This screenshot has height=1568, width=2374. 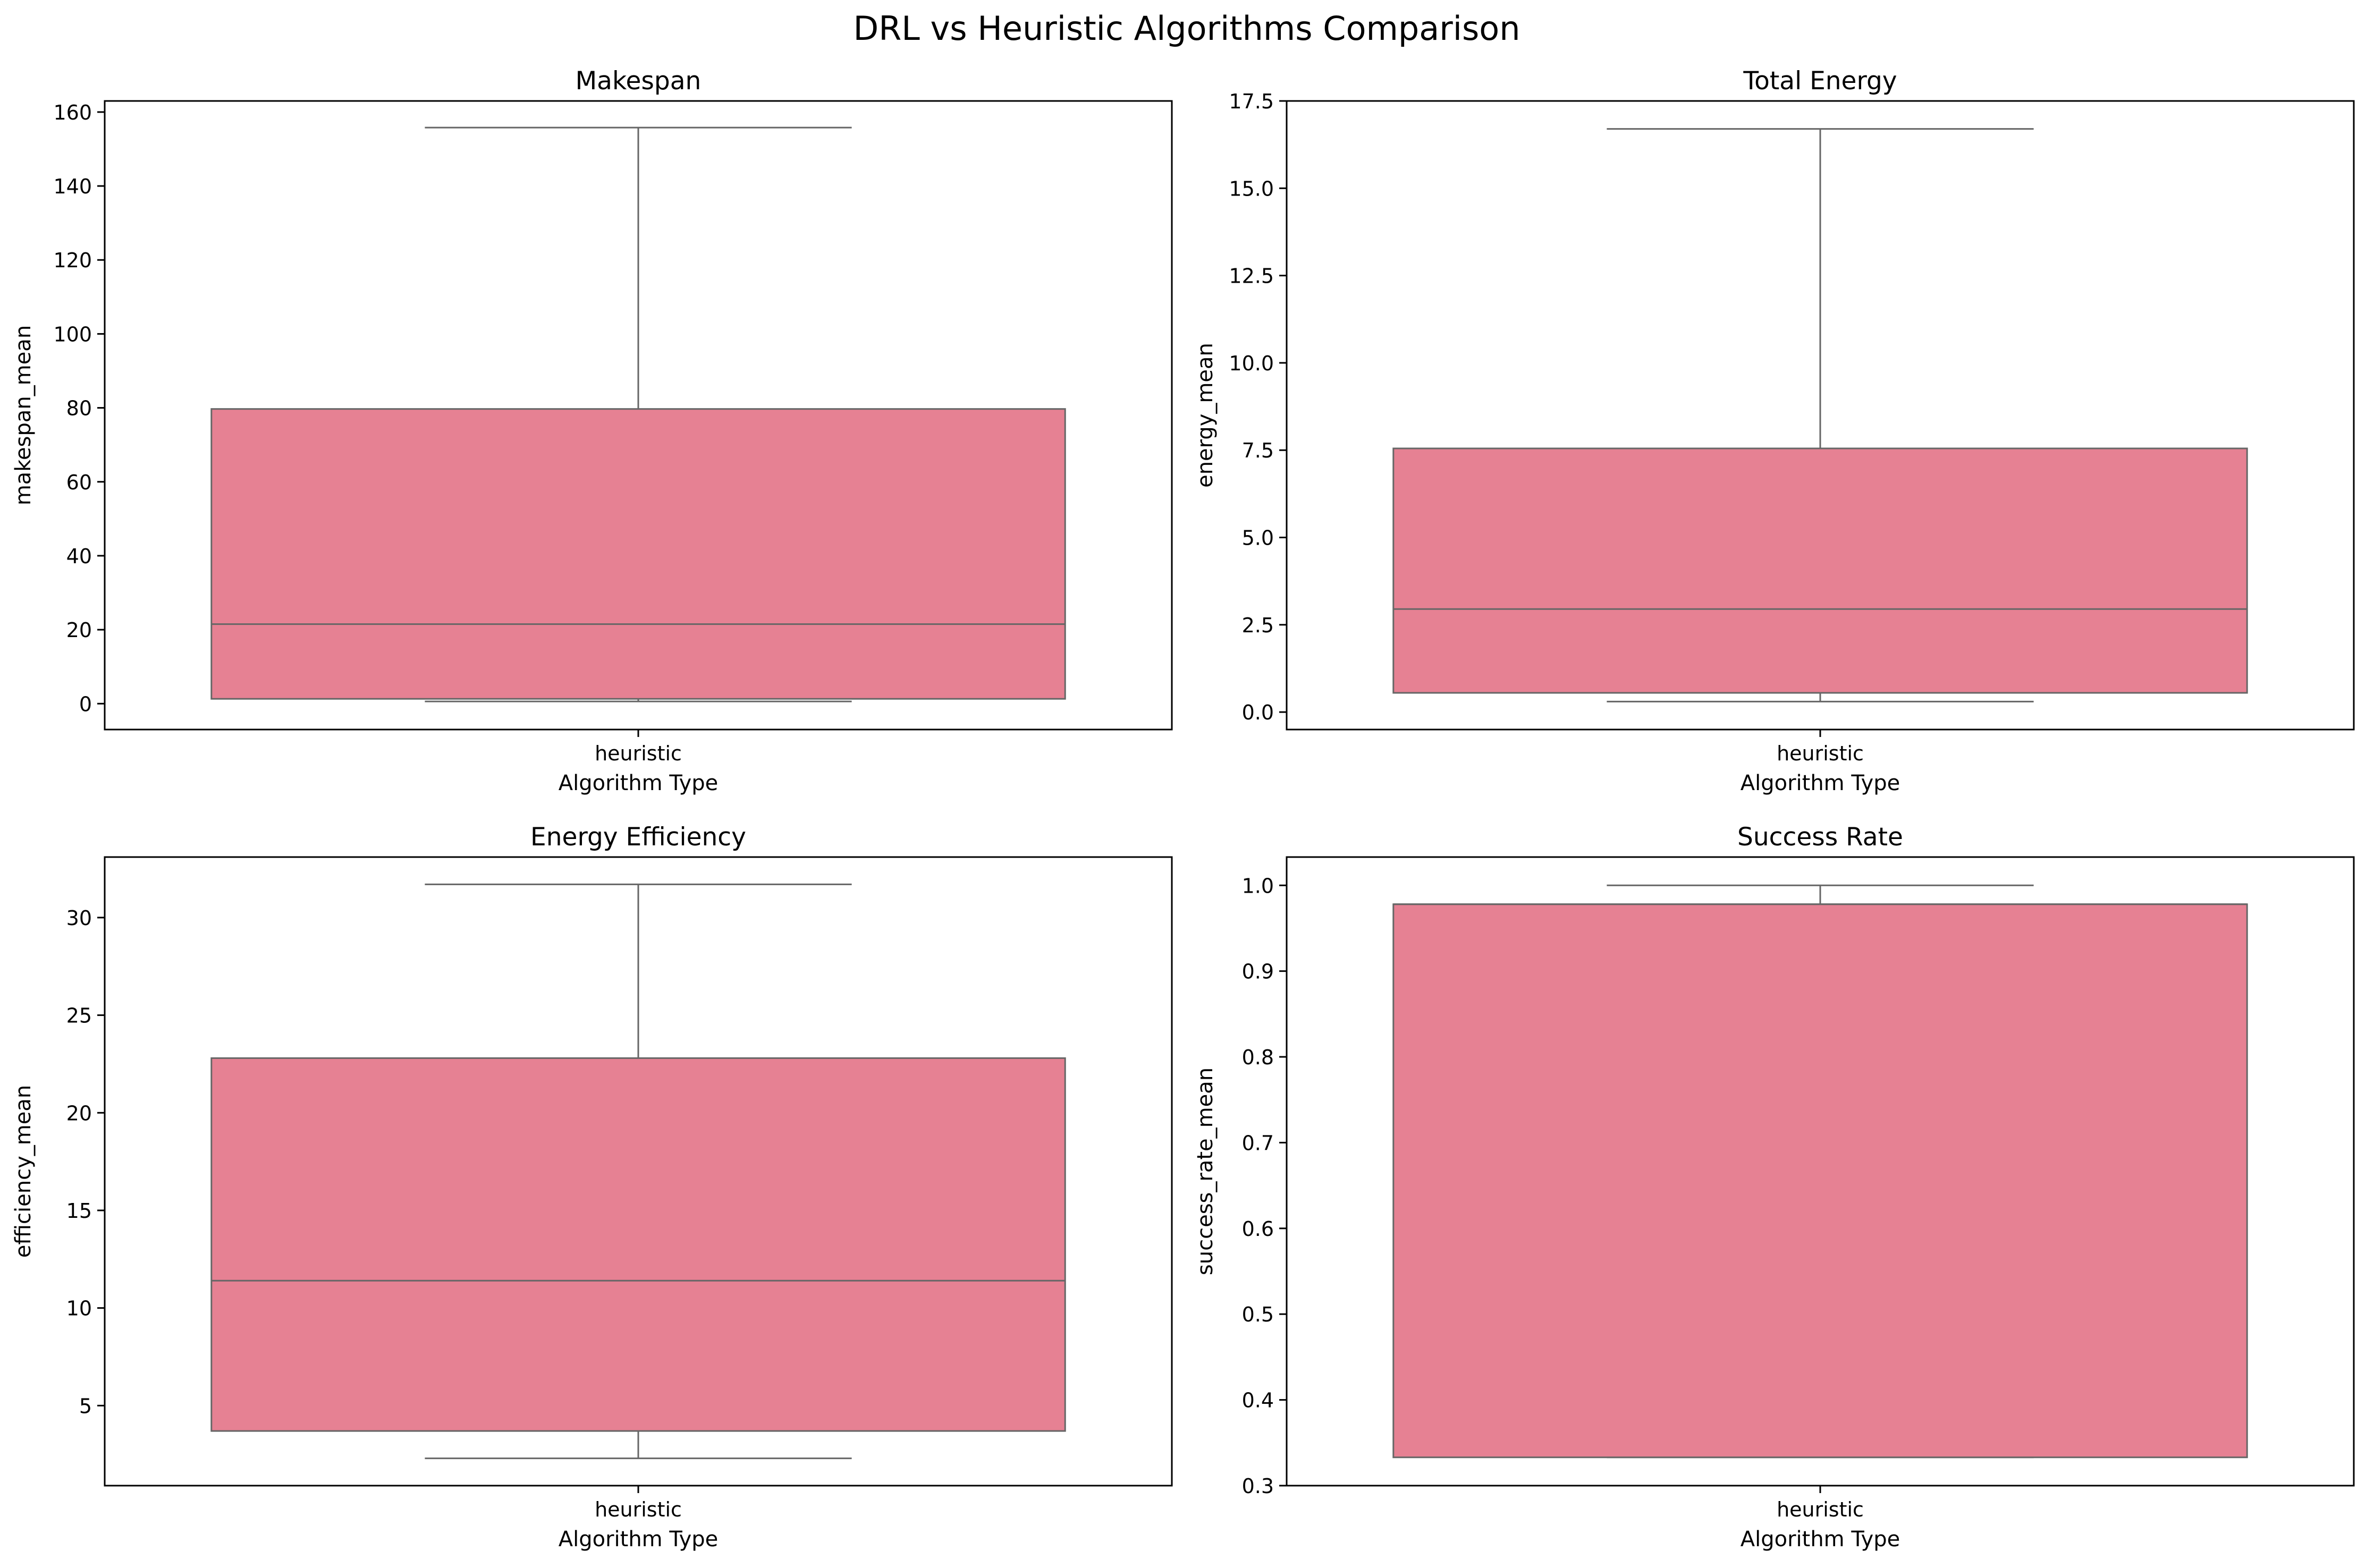 I want to click on y-axis-label: success_rate_mean, so click(x=1205, y=1171).